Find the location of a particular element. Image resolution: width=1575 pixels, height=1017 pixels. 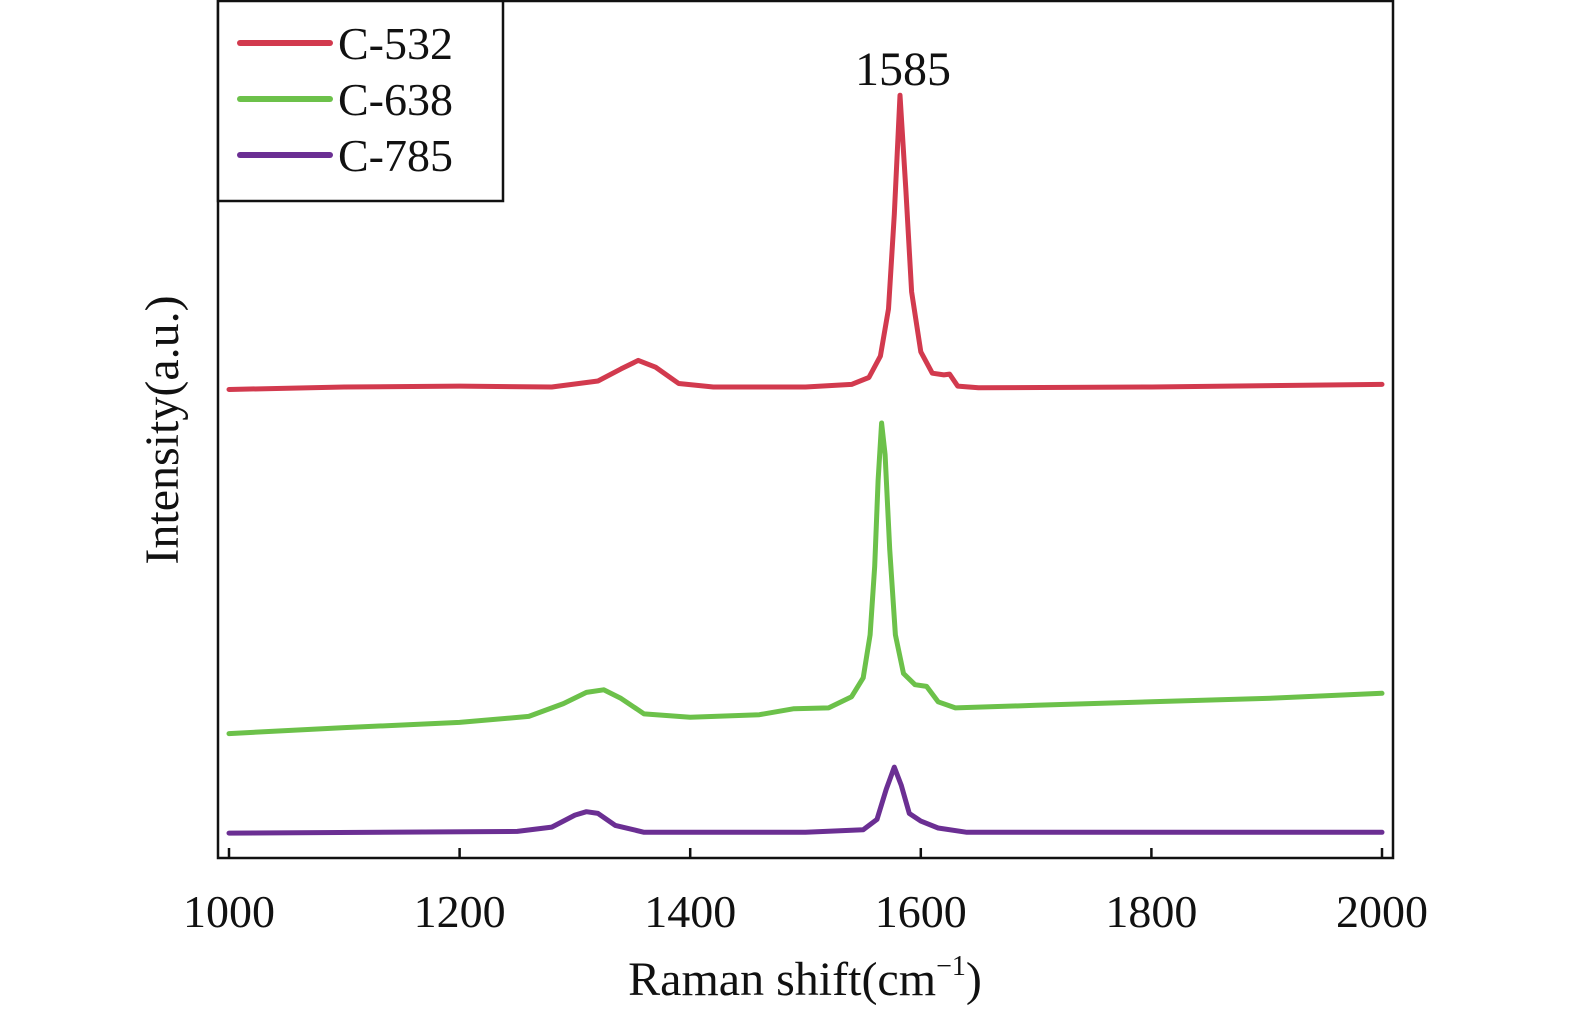

x-tick-label: 1800 is located at coordinates (1151, 911).